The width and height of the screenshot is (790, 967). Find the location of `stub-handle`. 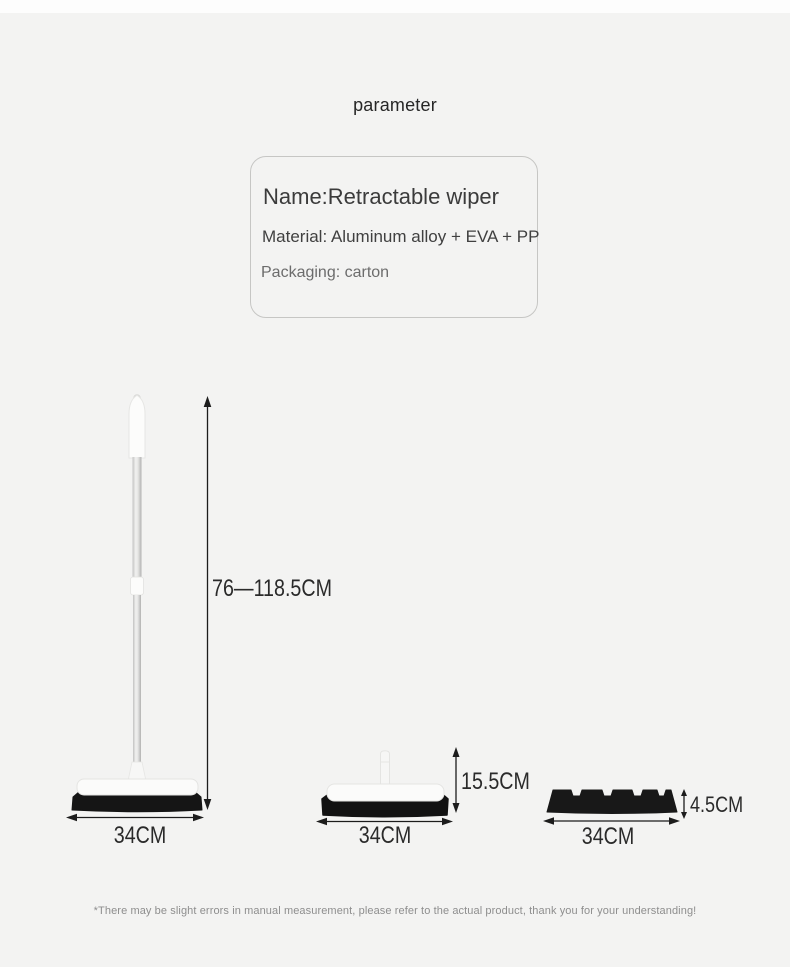

stub-handle is located at coordinates (385, 768).